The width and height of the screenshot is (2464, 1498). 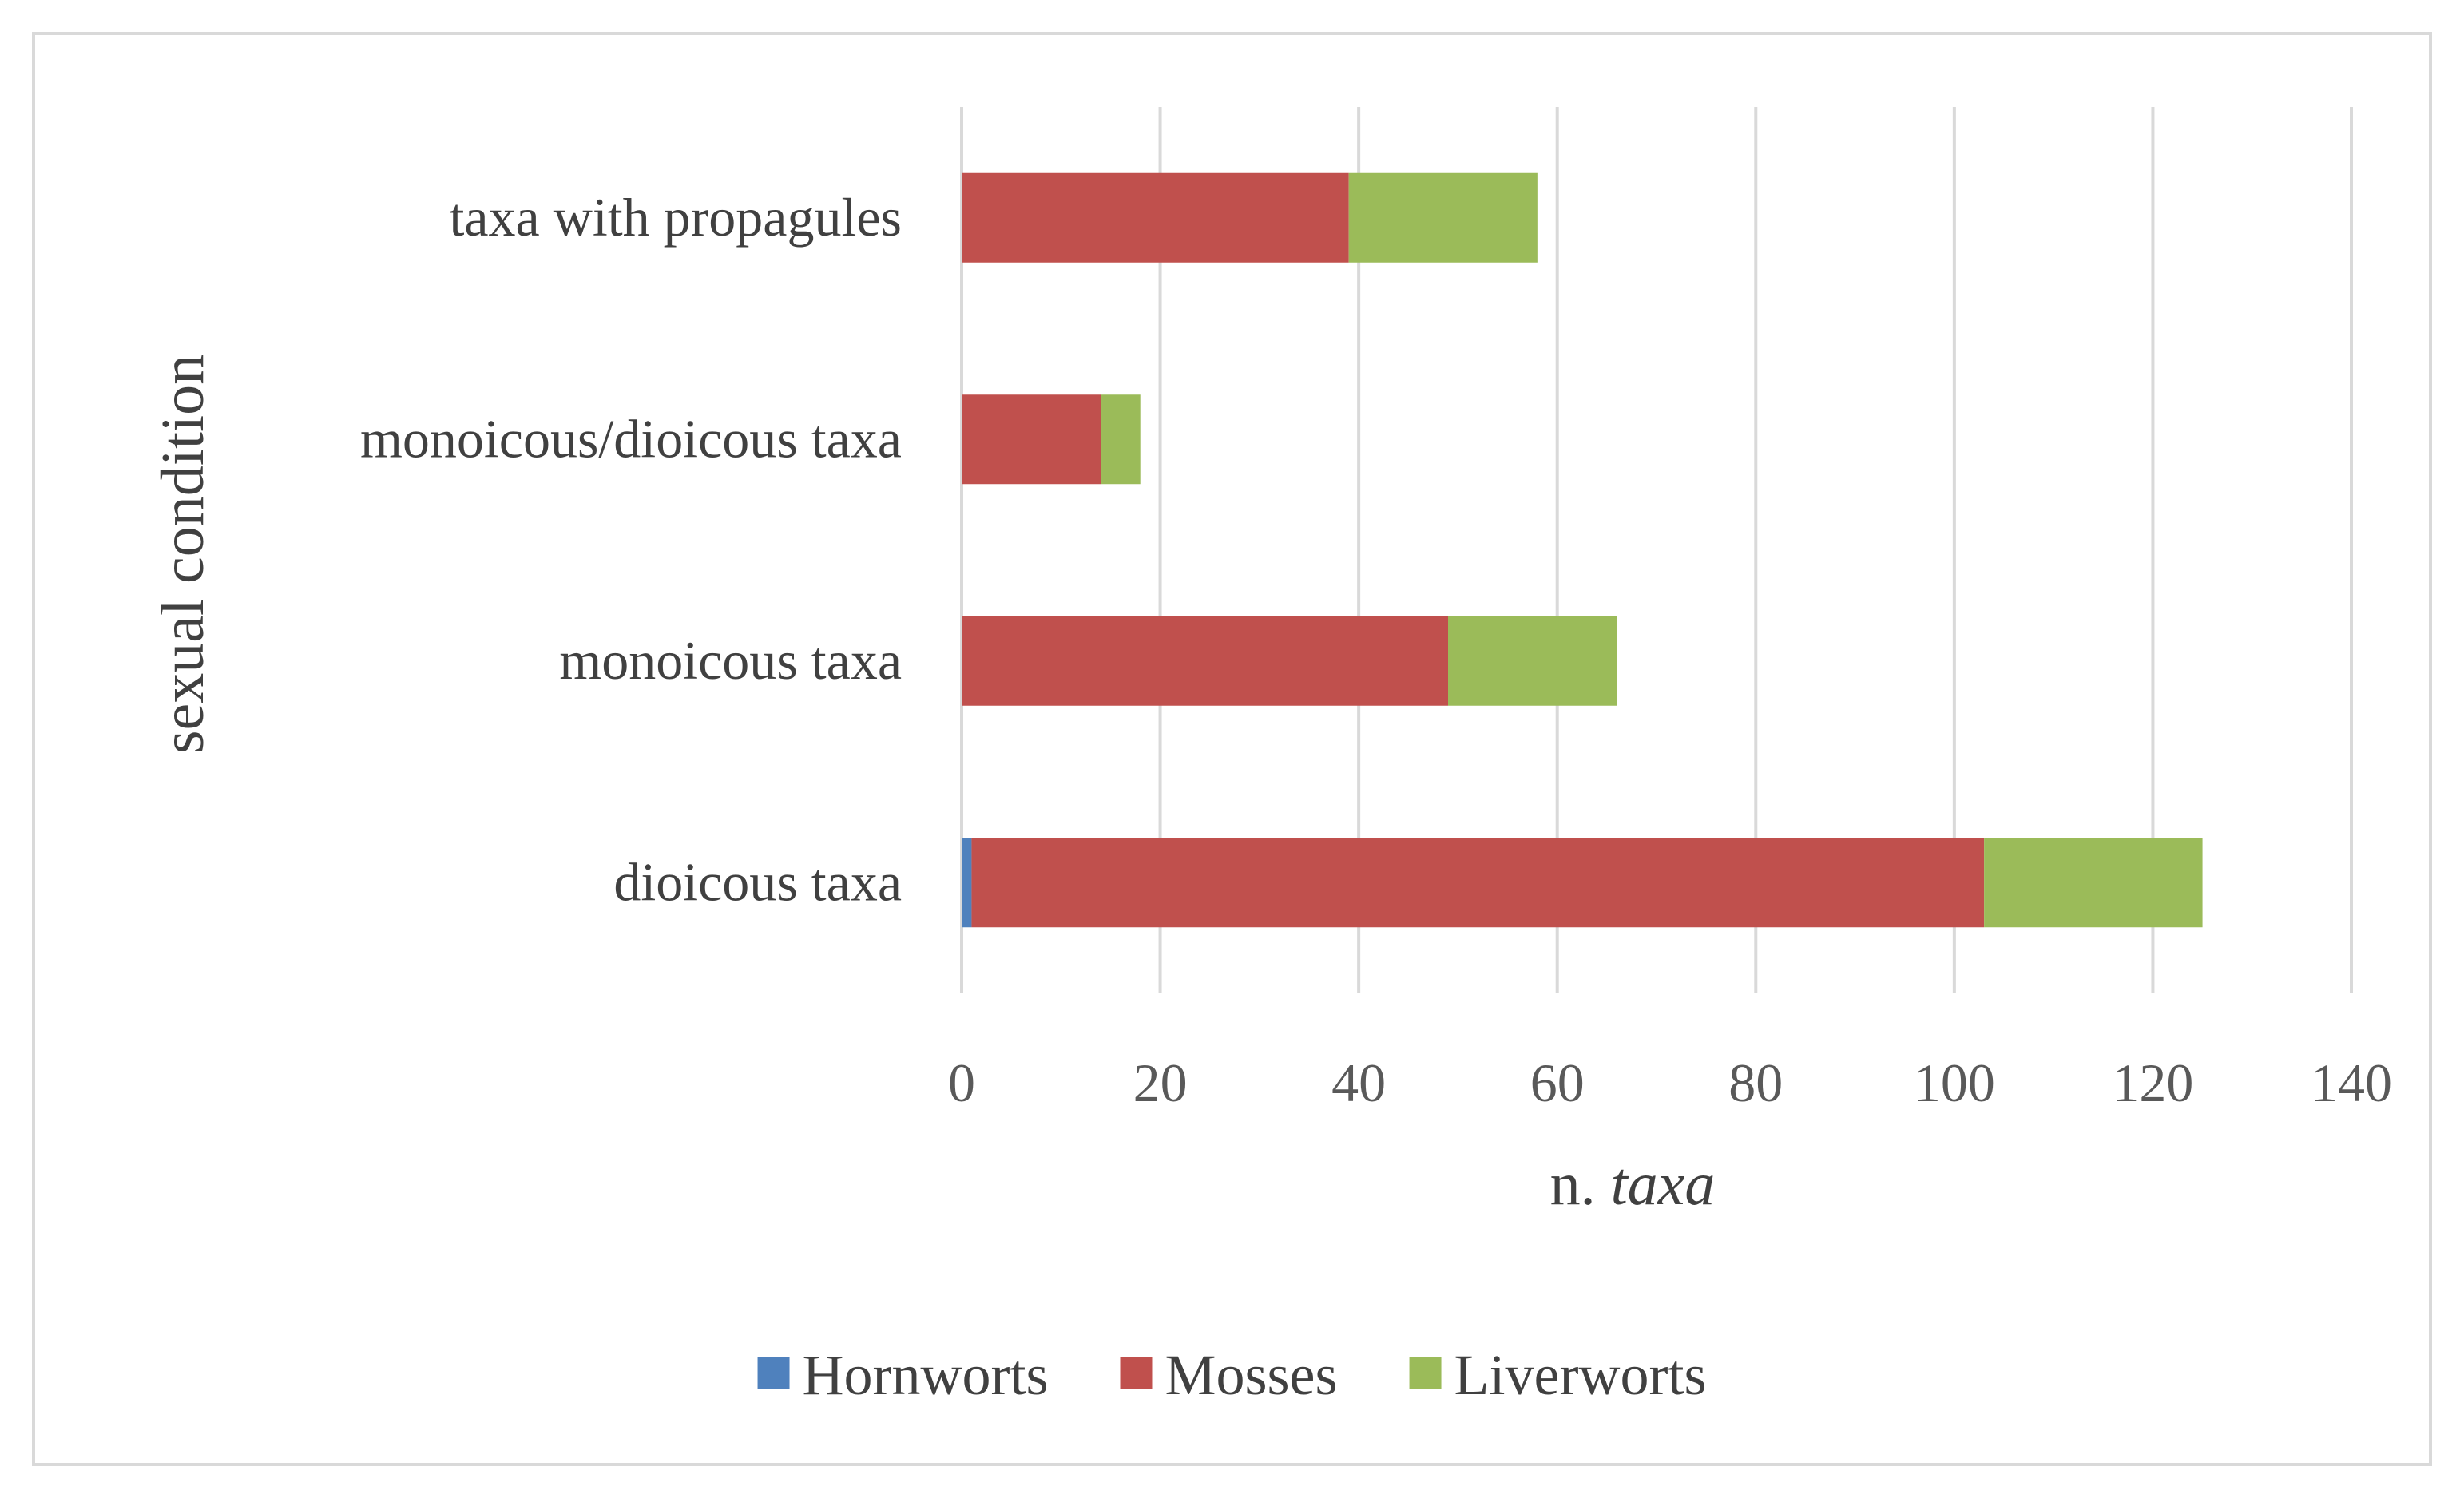 I want to click on x-axis-title-italic: taxa, so click(x=1663, y=1184).